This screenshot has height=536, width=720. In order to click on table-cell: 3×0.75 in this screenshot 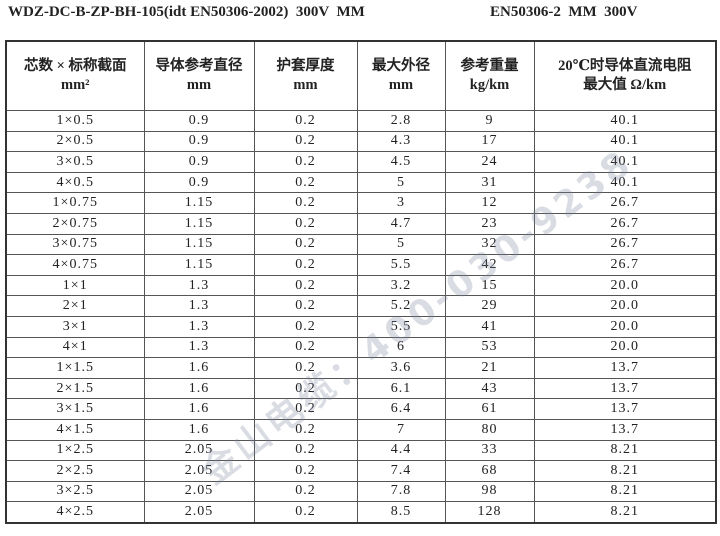, I will do `click(75, 244)`.